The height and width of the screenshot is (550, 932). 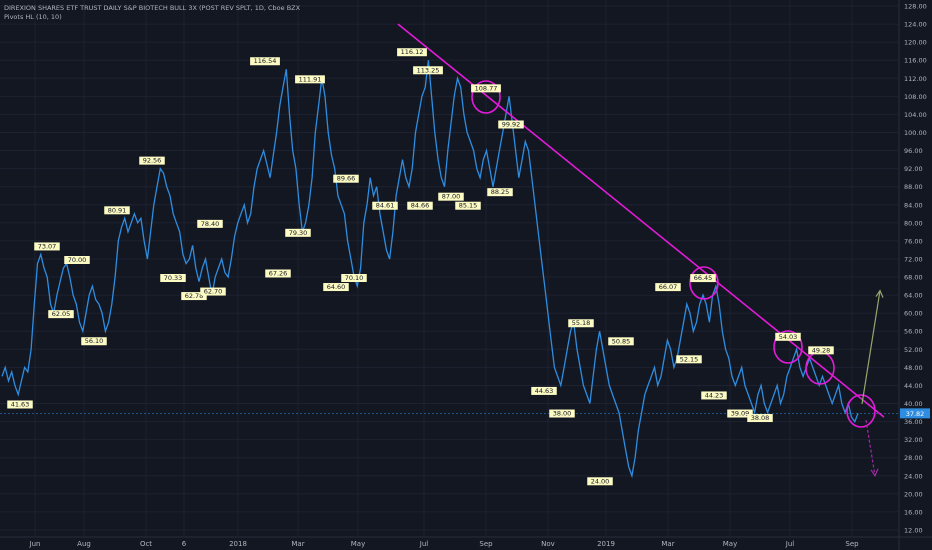 I want to click on pivot-low-label: 84.66, so click(x=420, y=206).